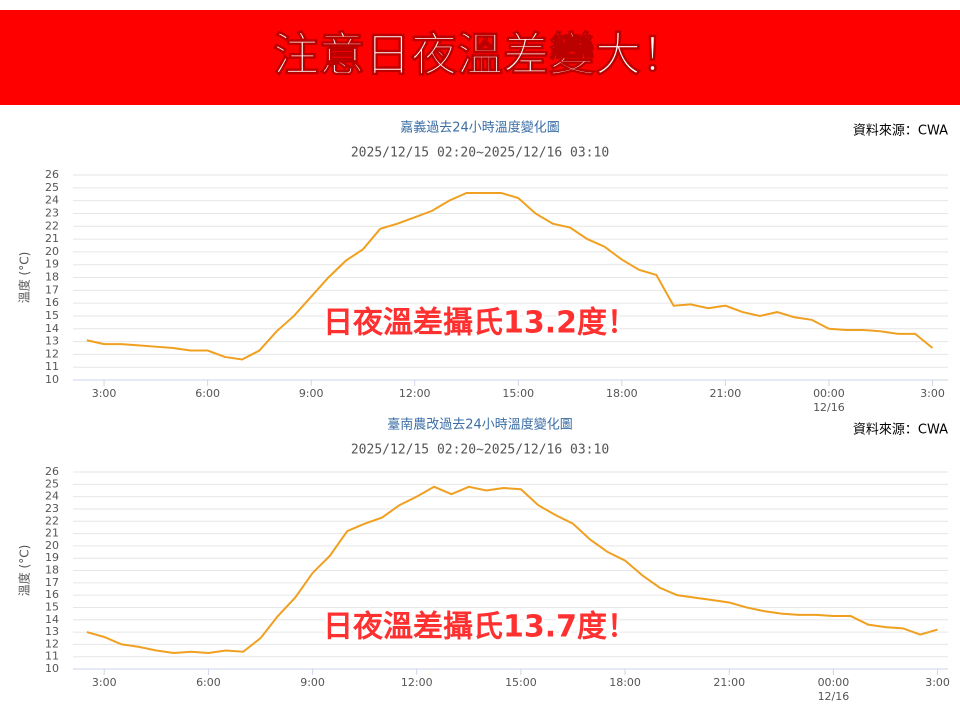 This screenshot has width=960, height=720. Describe the element at coordinates (480, 323) in the screenshot. I see `annotation: 日夜溫差攝氏13.2度！` at that location.